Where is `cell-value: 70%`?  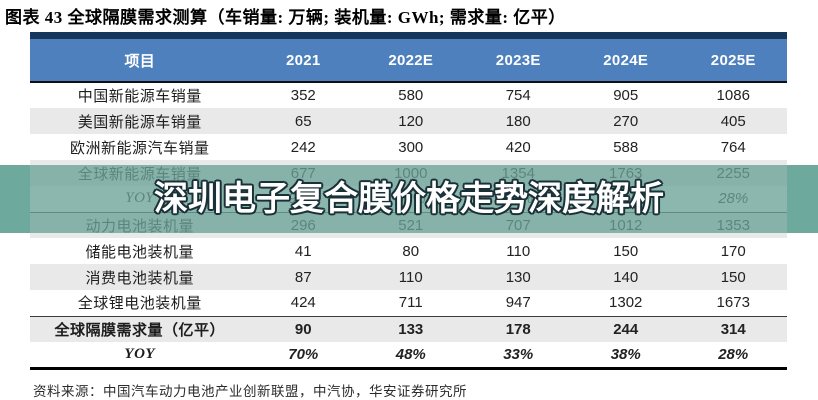
cell-value: 70% is located at coordinates (303, 354).